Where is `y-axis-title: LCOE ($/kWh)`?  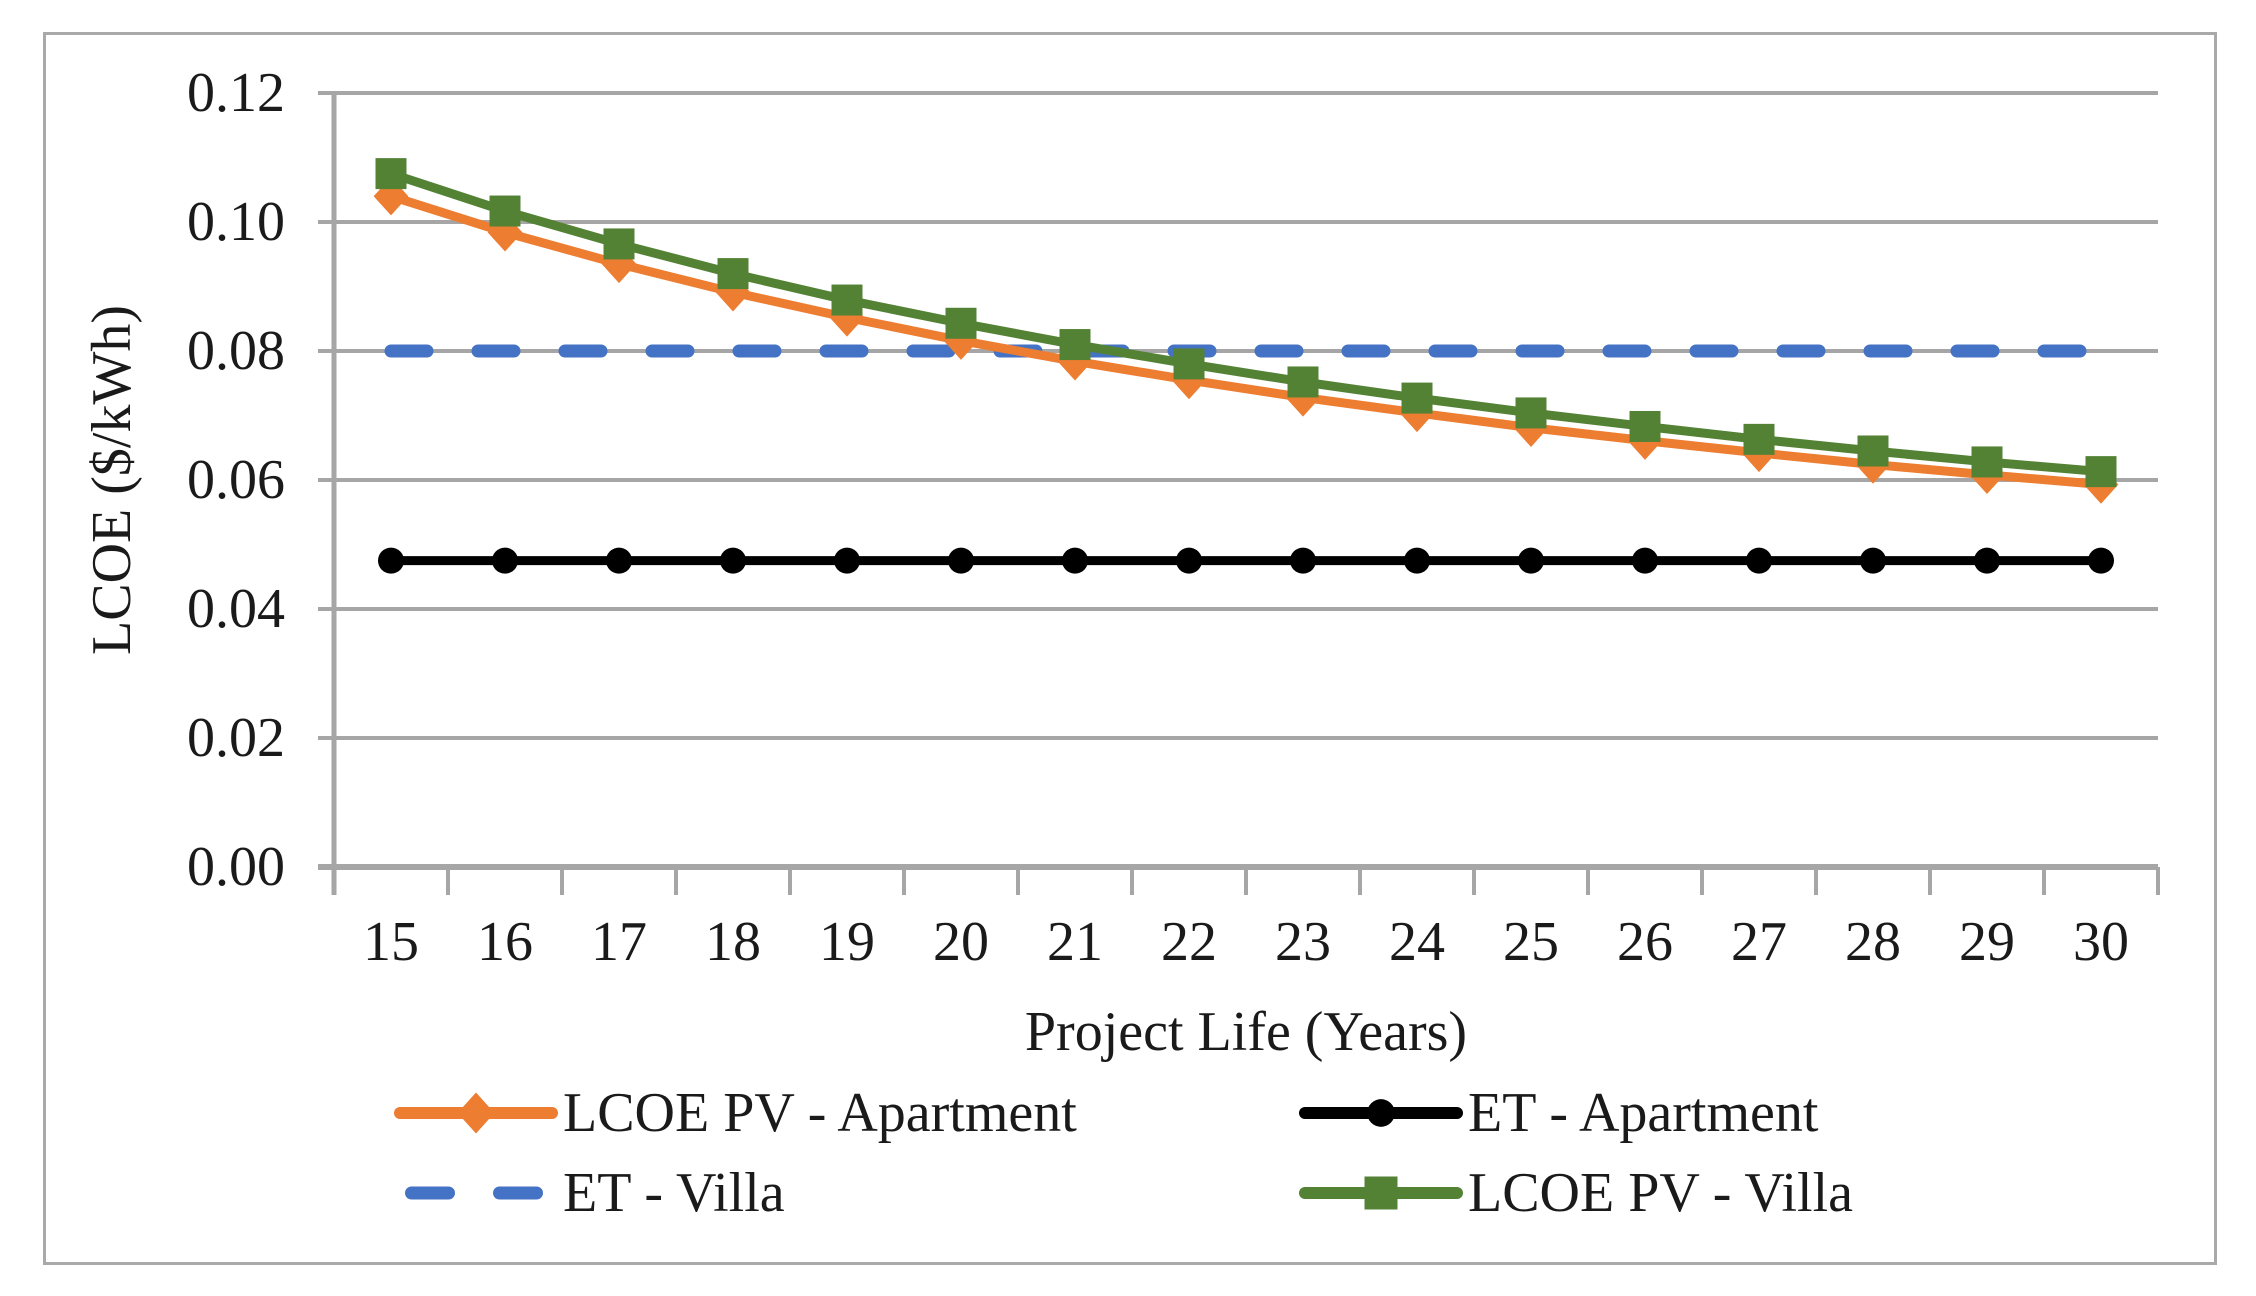 y-axis-title: LCOE ($/kWh) is located at coordinates (112, 480).